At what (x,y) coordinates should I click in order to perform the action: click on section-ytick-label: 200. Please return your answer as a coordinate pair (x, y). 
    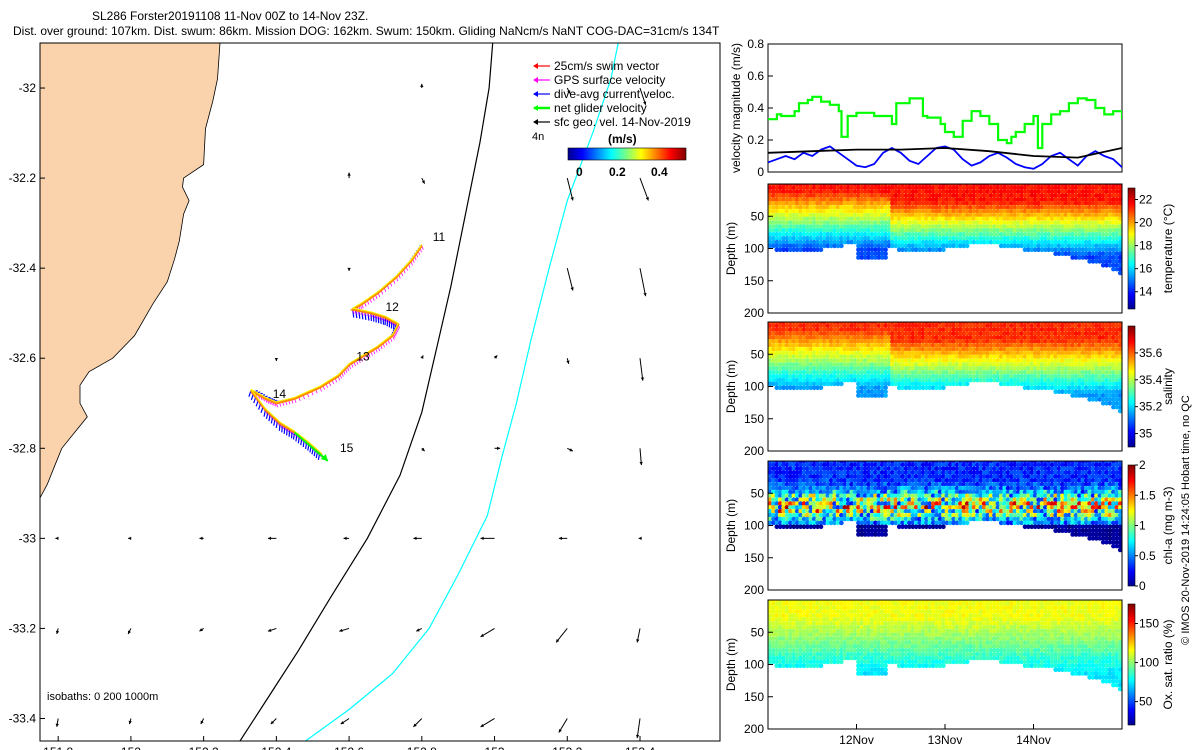
    Looking at the image, I should click on (754, 451).